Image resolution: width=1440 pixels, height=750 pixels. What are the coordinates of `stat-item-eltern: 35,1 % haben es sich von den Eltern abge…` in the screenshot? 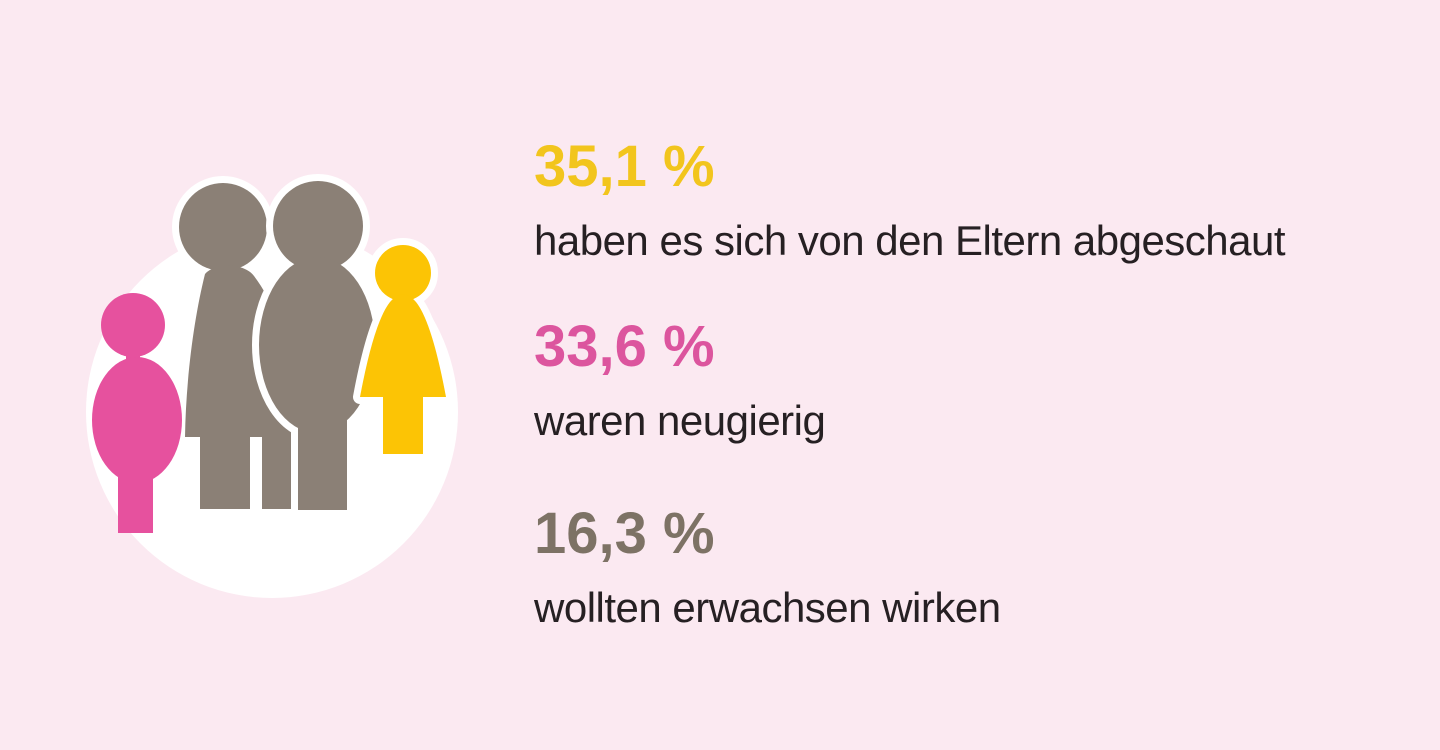 It's located at (910, 199).